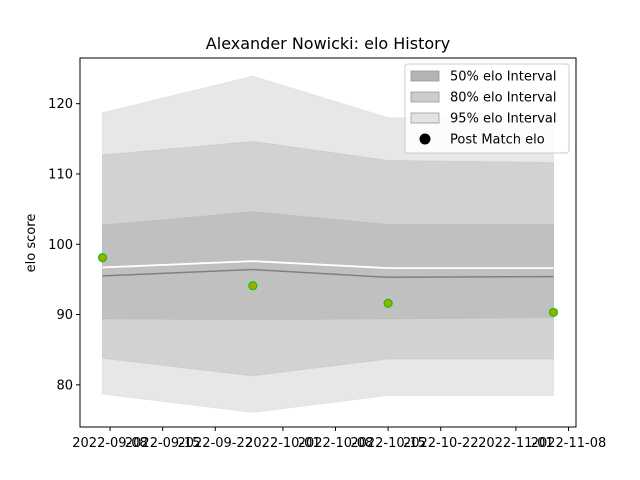 The width and height of the screenshot is (640, 480). I want to click on x-tick-label: 2022-10-01, so click(283, 443).